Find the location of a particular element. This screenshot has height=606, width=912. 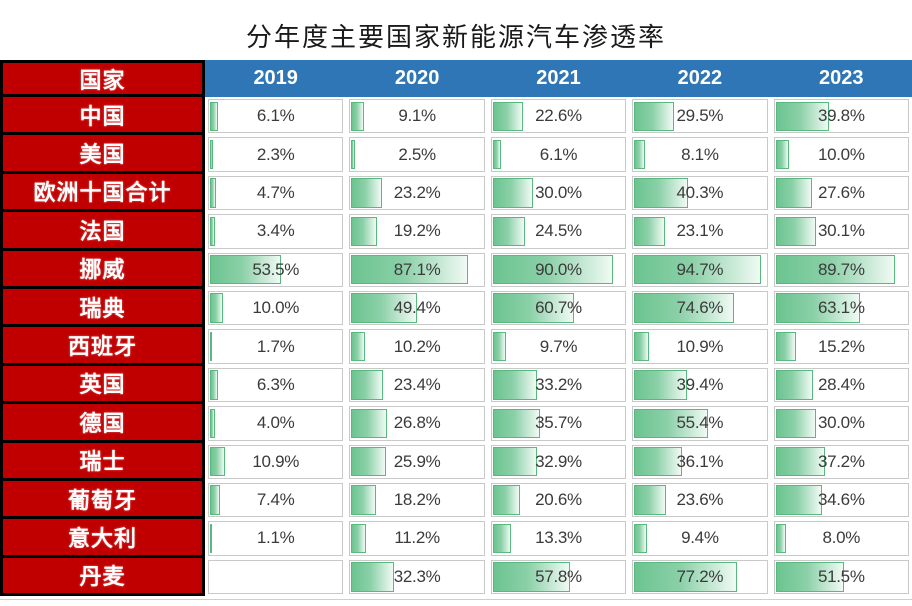

data-value-label: 32.3% is located at coordinates (417, 576).